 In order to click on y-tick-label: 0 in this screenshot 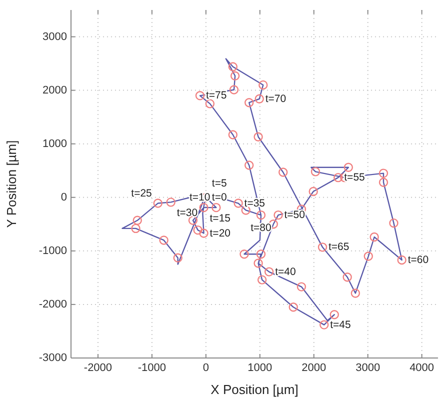, I will do `click(63, 197)`.